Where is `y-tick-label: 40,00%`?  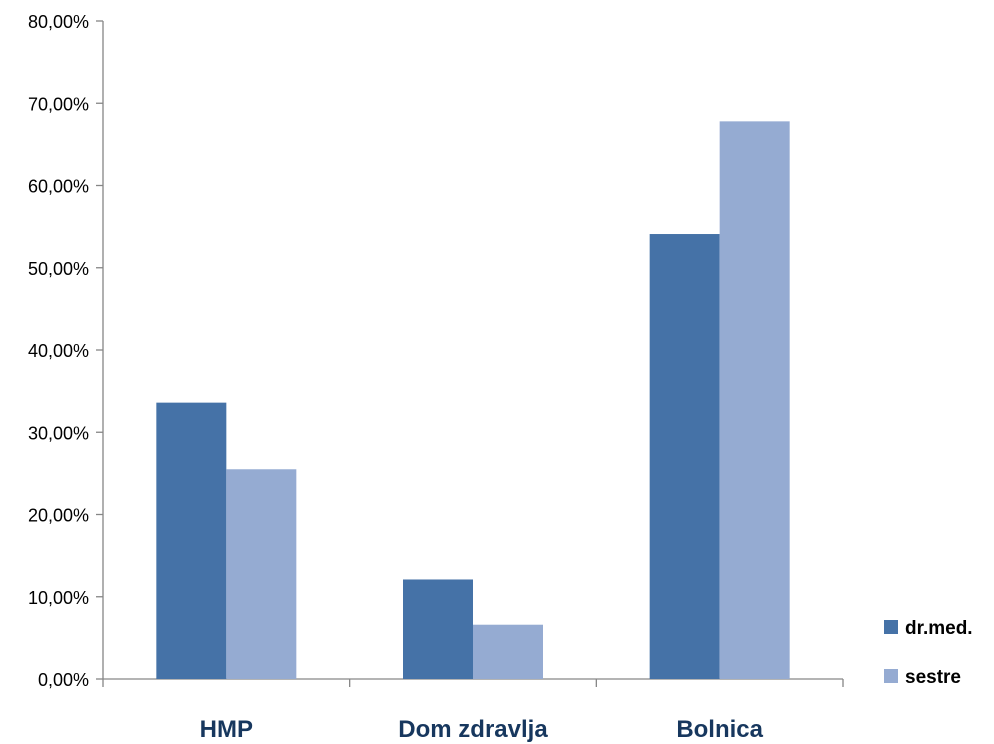
y-tick-label: 40,00% is located at coordinates (58, 351).